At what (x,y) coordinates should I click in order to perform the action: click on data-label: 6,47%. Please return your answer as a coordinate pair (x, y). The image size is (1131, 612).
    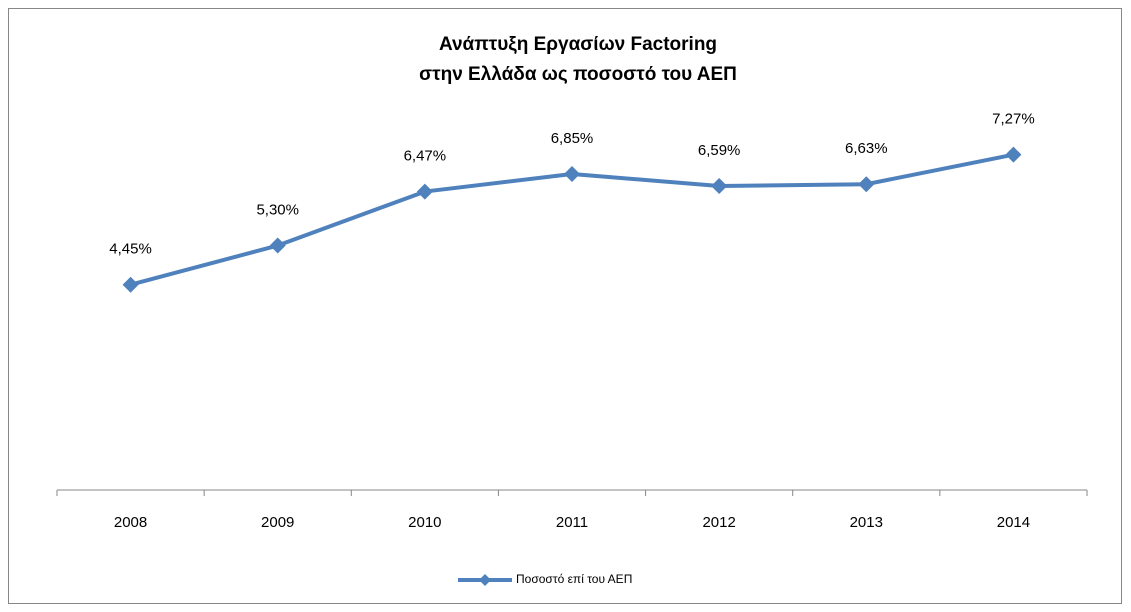
    Looking at the image, I should click on (425, 156).